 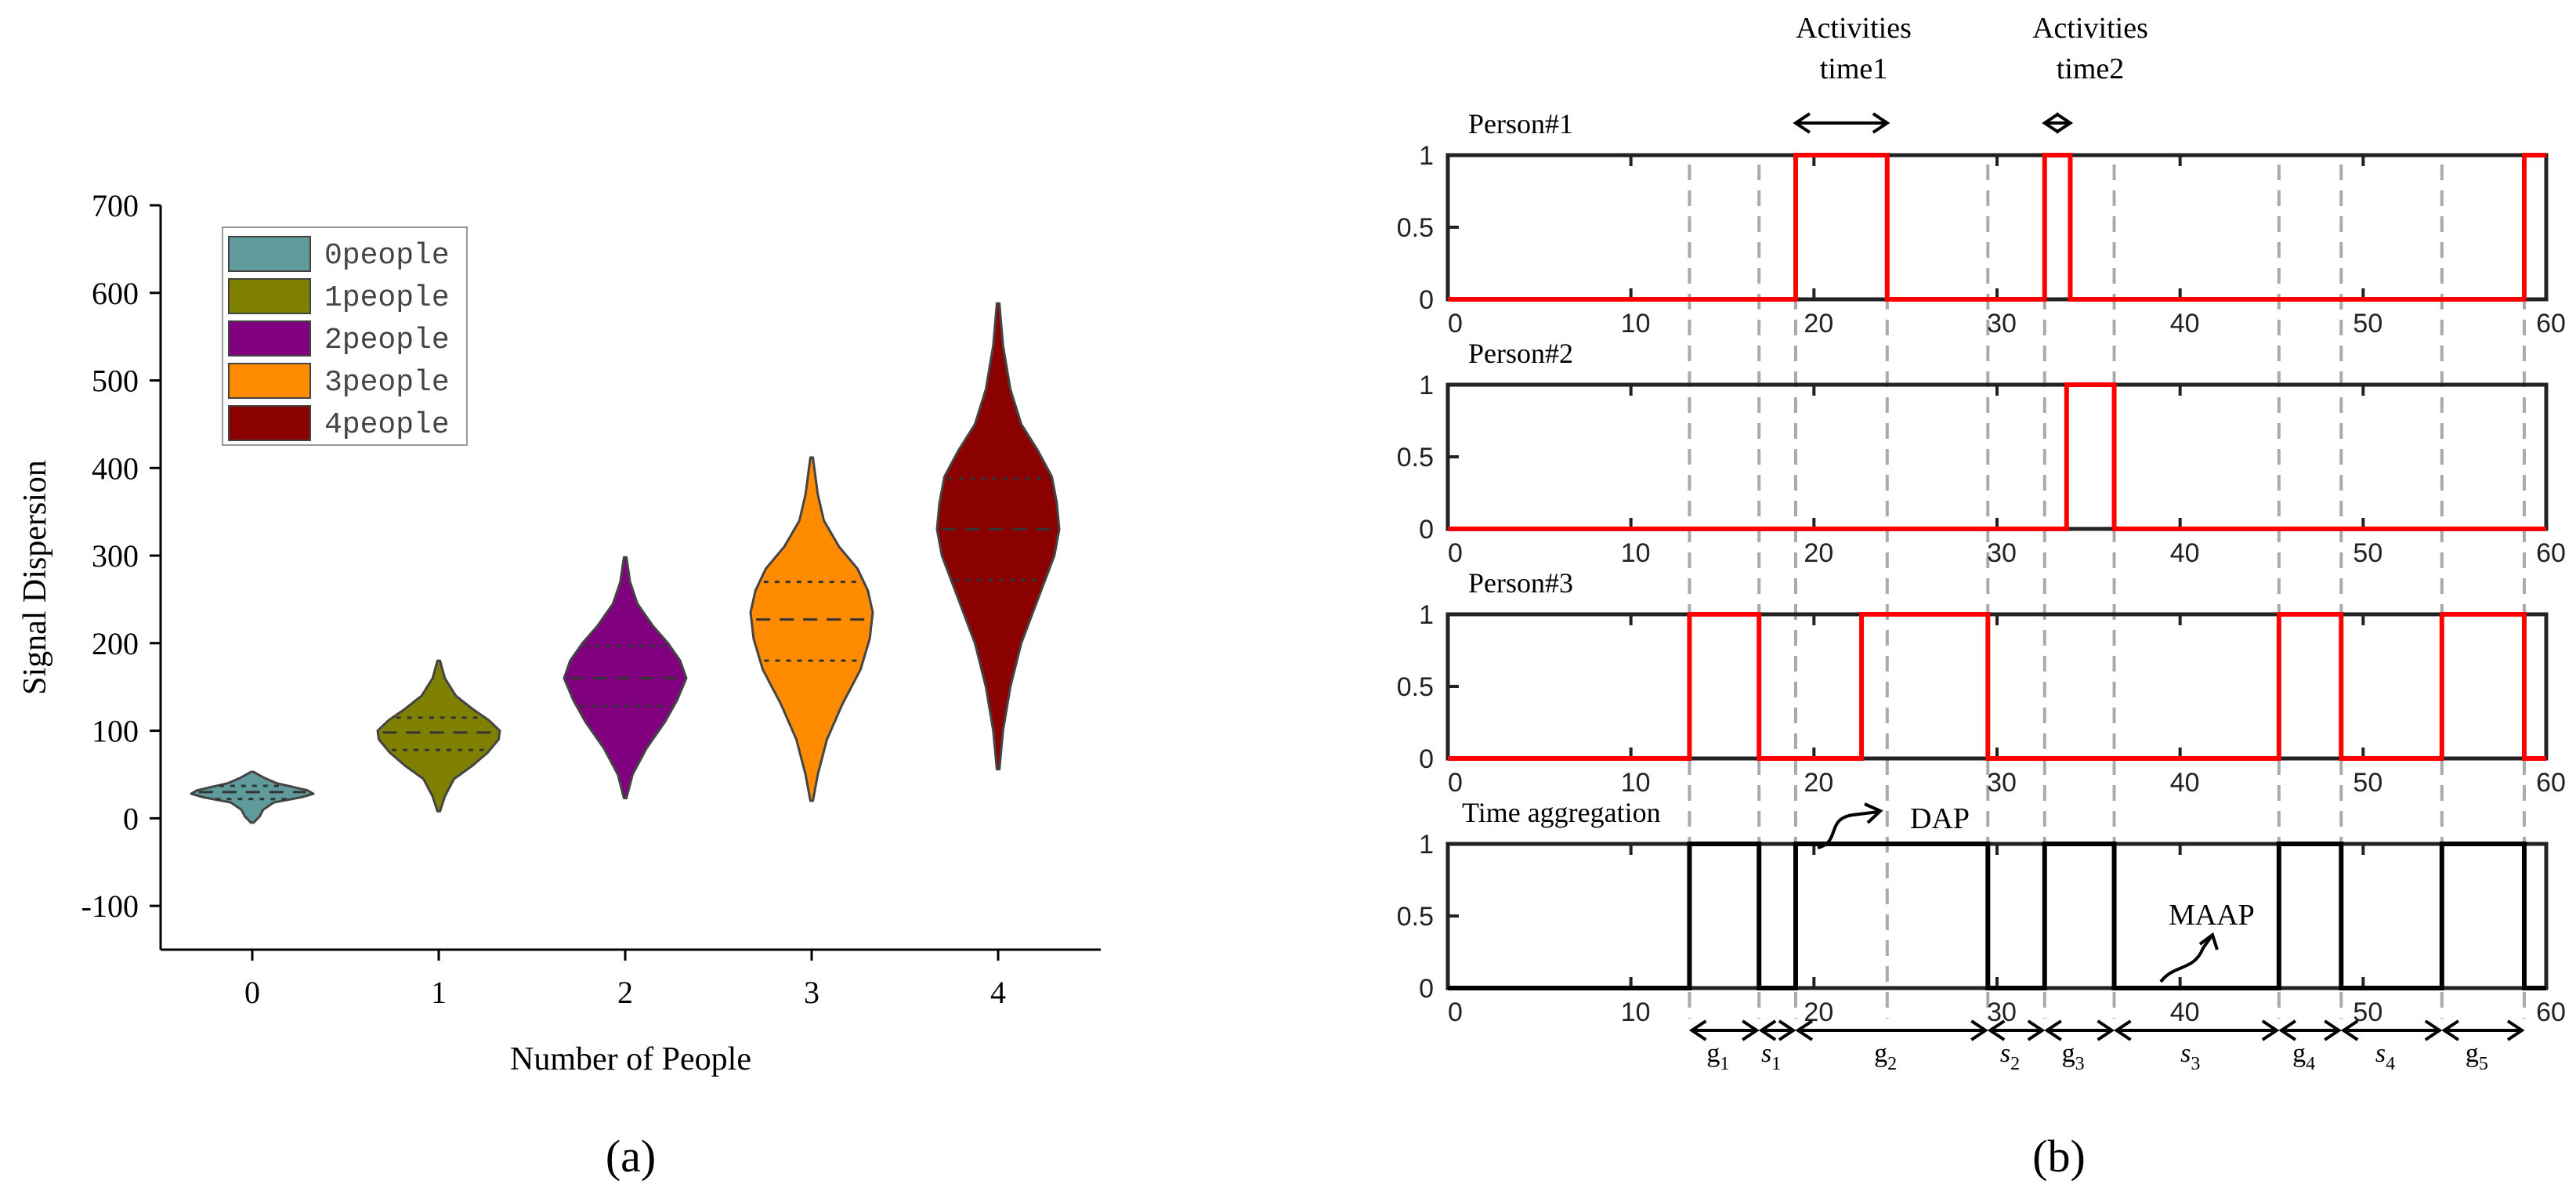 I want to click on y-tick-label: 600, so click(x=115, y=293).